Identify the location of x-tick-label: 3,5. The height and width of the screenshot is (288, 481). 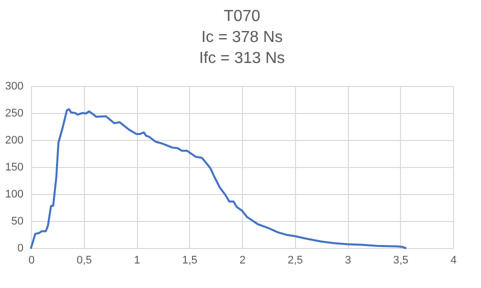
(400, 260).